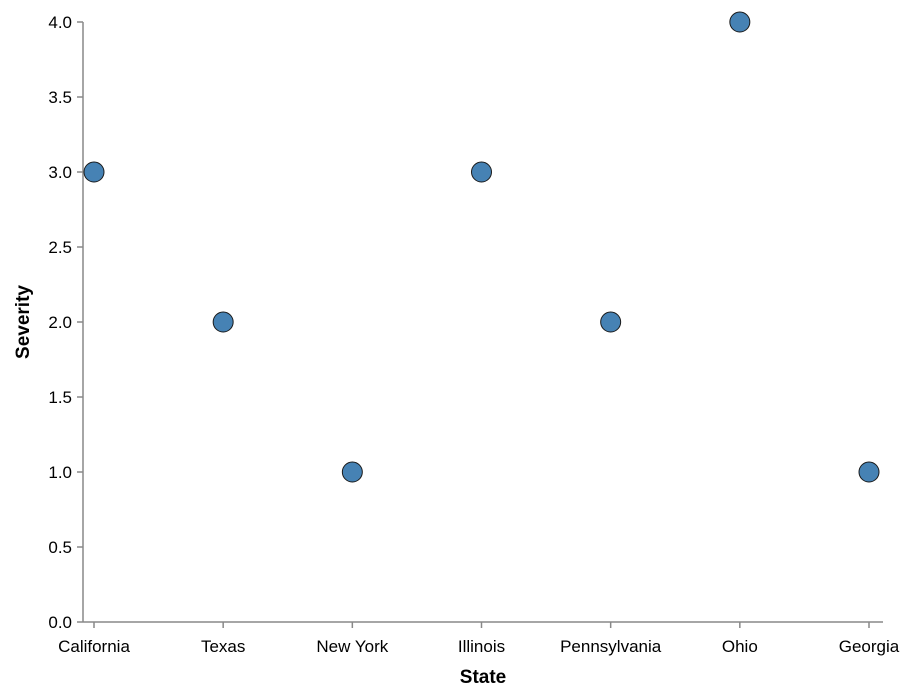 The height and width of the screenshot is (696, 916). I want to click on x-tick-label: Pennsylvania, so click(611, 646).